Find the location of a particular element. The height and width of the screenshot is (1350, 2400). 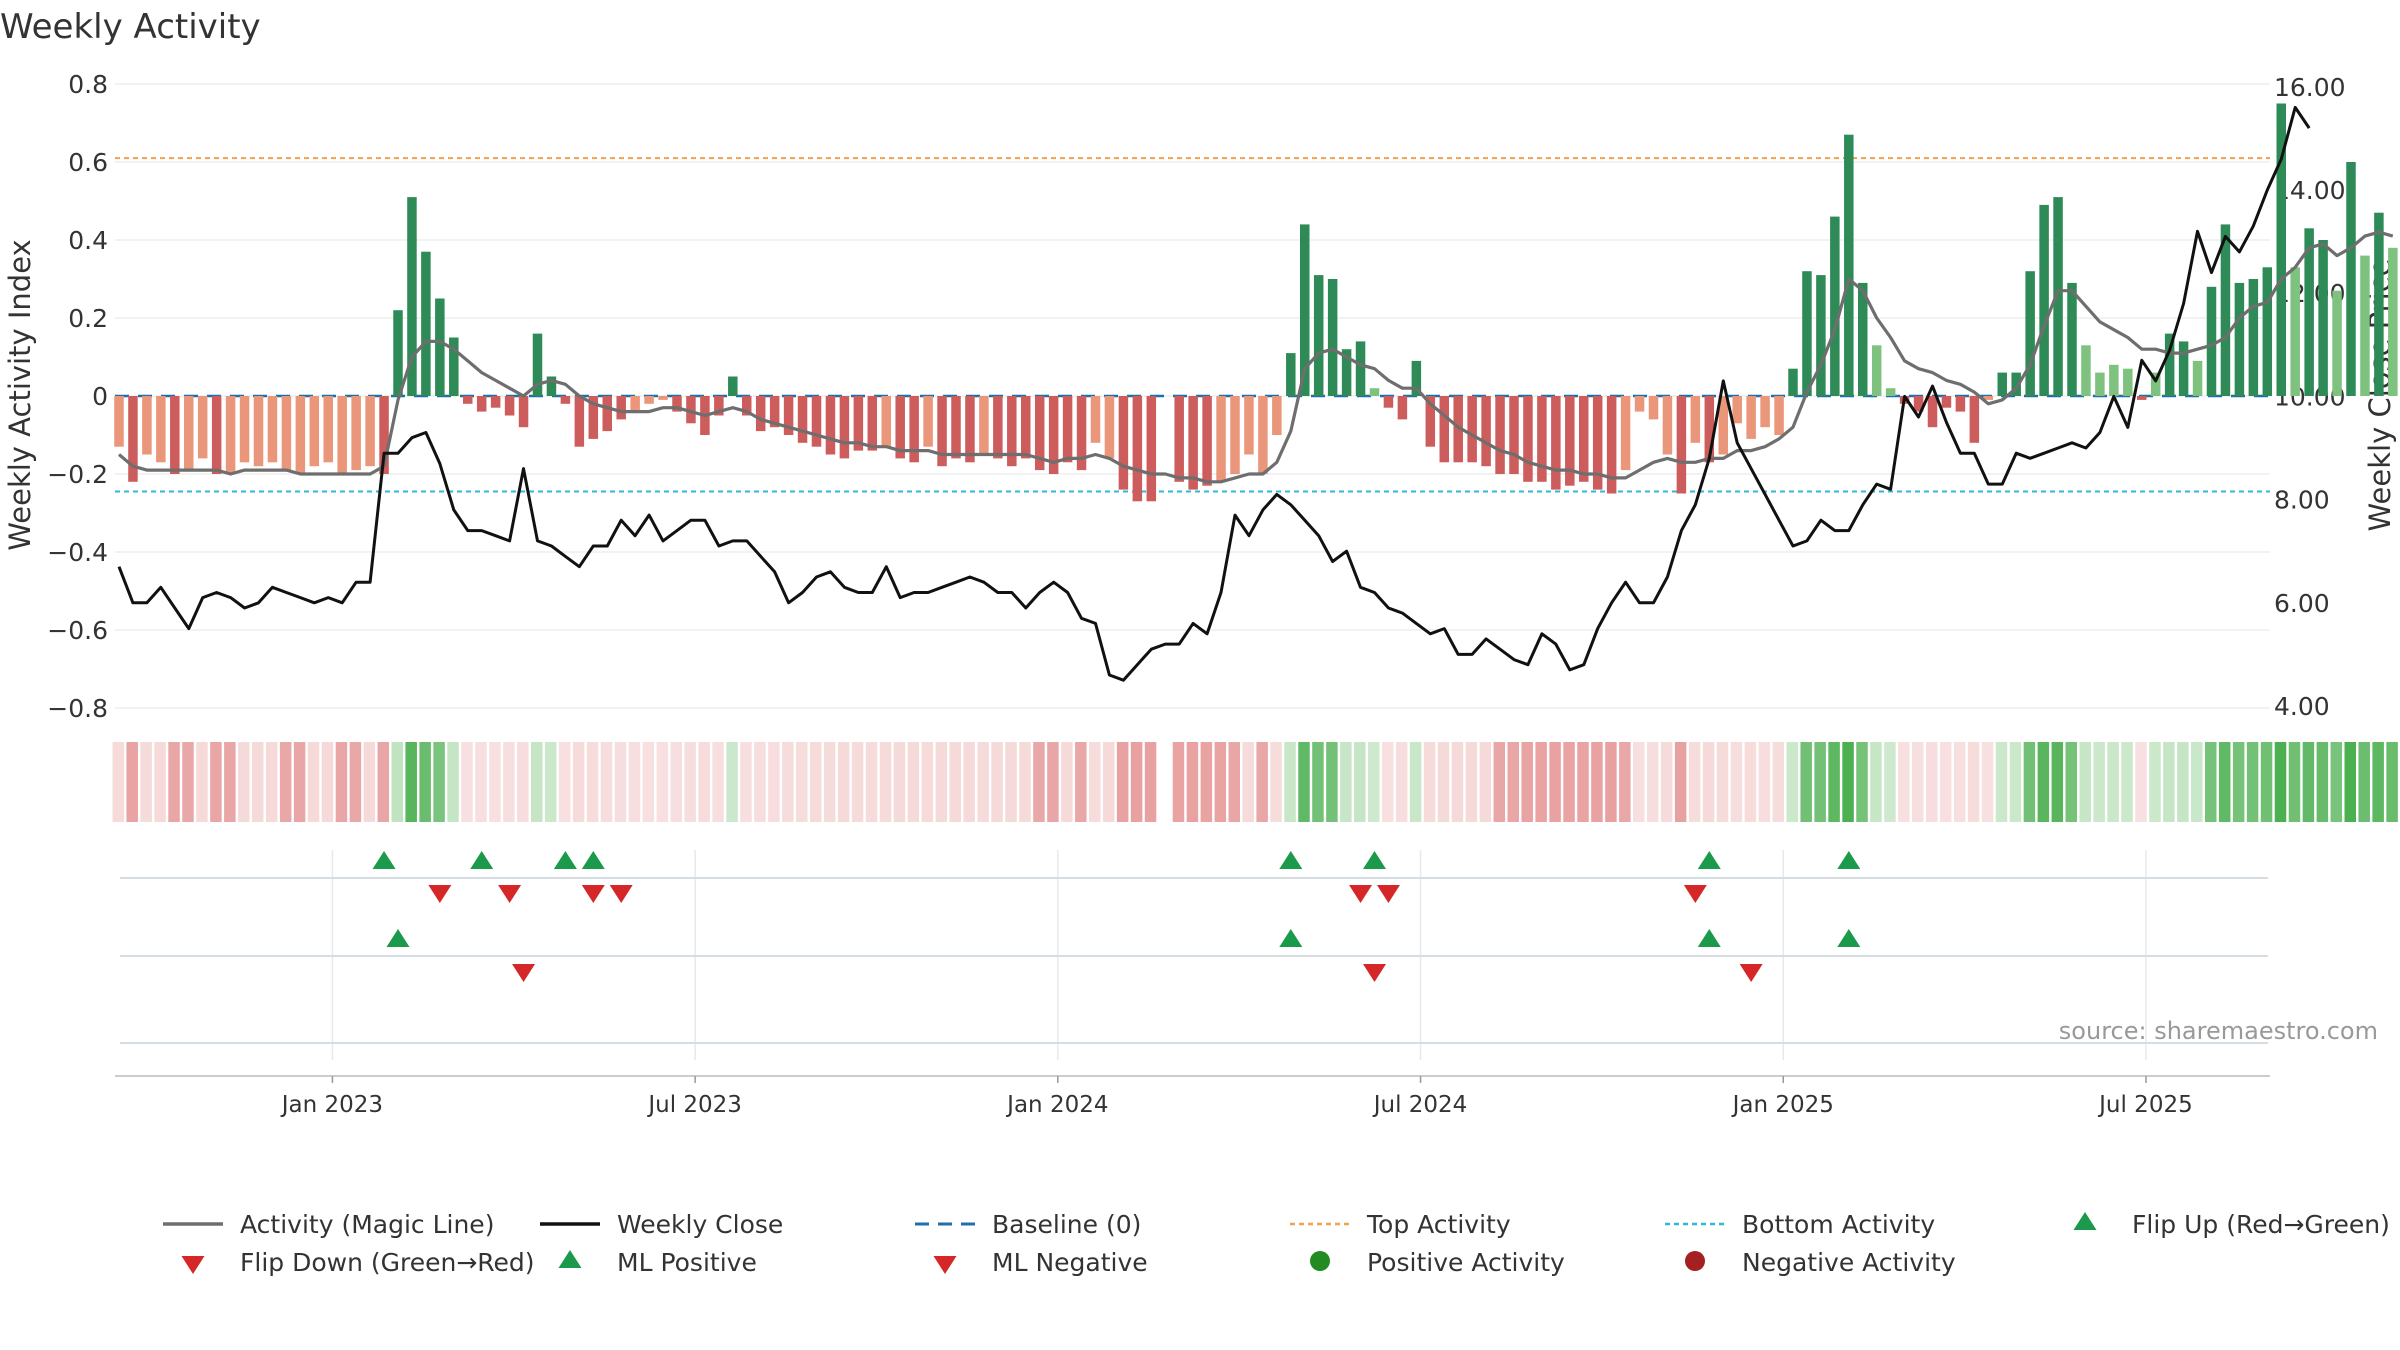

ml-negative-marker is located at coordinates (1374, 973).